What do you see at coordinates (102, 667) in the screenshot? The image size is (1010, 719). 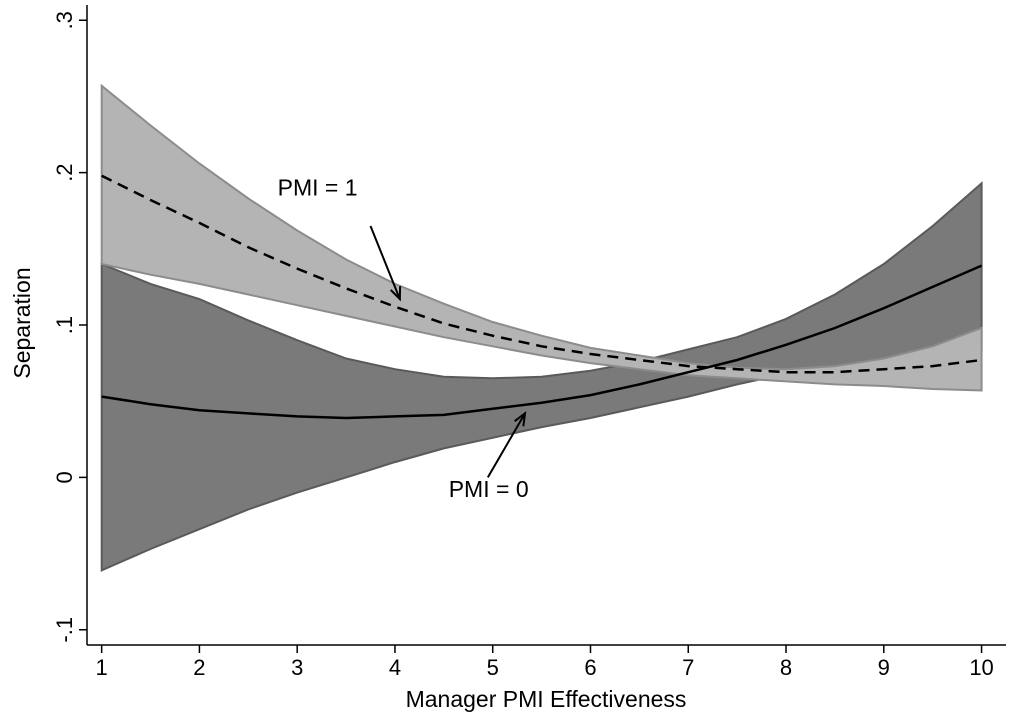 I see `x-tick-label: 1` at bounding box center [102, 667].